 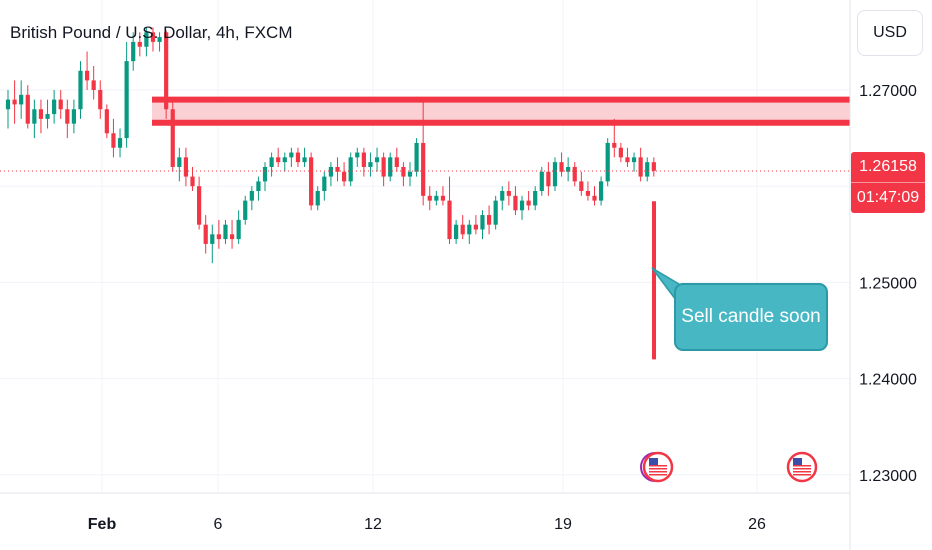 What do you see at coordinates (802, 467) in the screenshot?
I see `us-flag-event-icon` at bounding box center [802, 467].